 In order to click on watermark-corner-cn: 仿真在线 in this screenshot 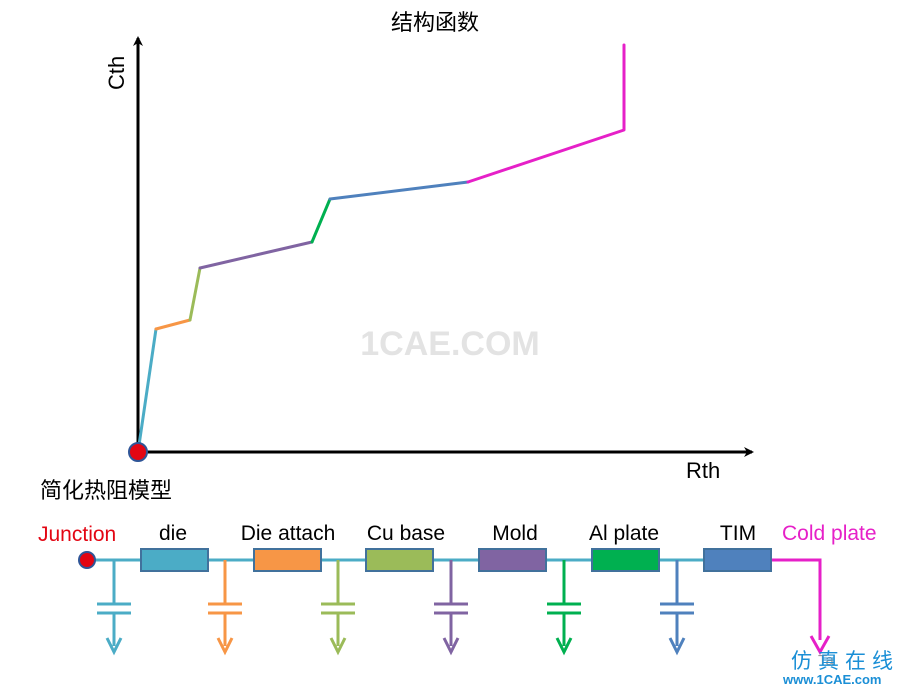, I will do `click(845, 661)`.